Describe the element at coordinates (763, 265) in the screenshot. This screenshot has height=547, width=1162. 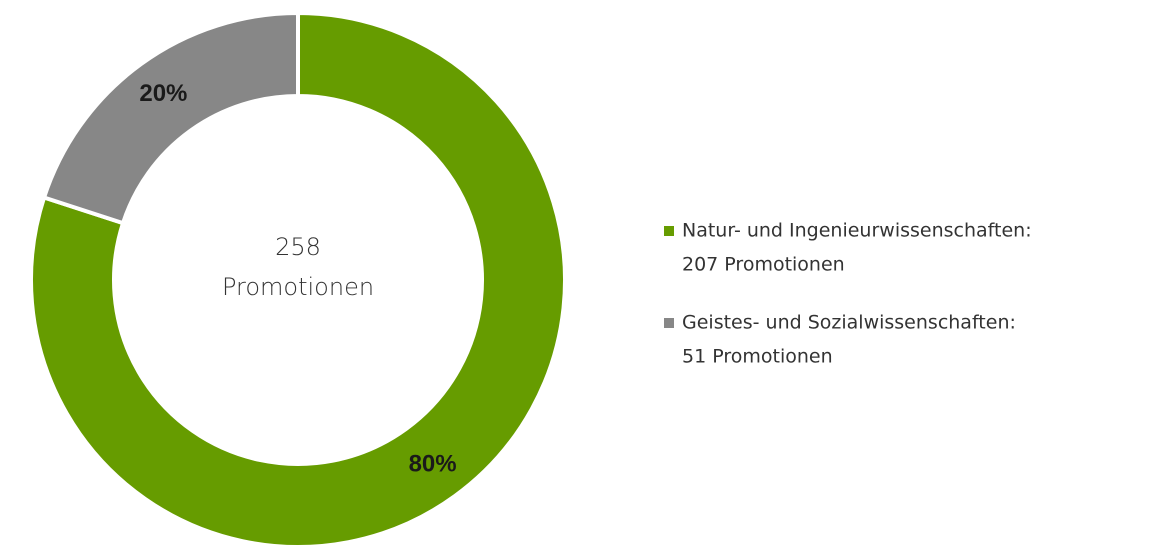
I see `legend-detail: 207 Promotionen` at that location.